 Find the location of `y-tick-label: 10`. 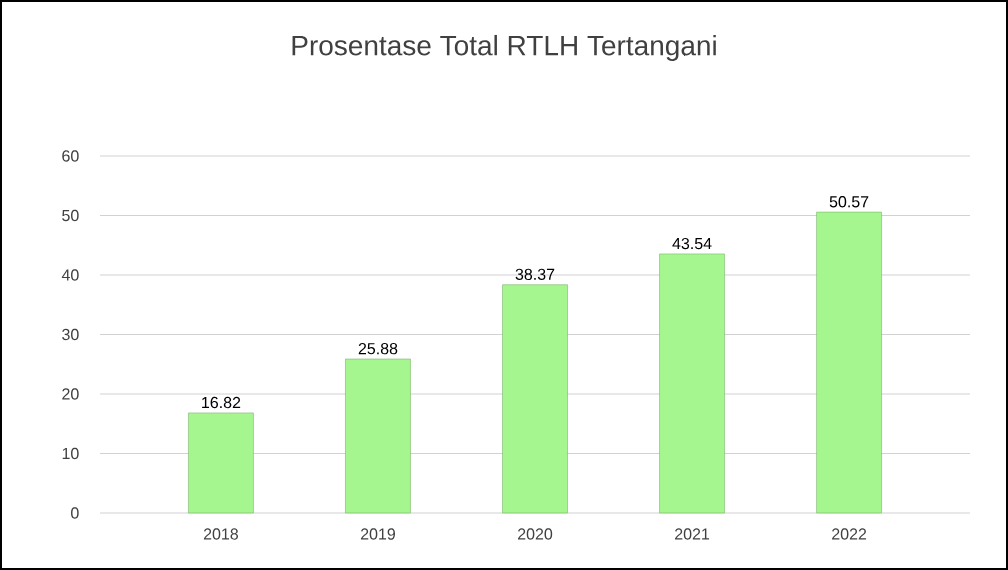

y-tick-label: 10 is located at coordinates (70, 453).